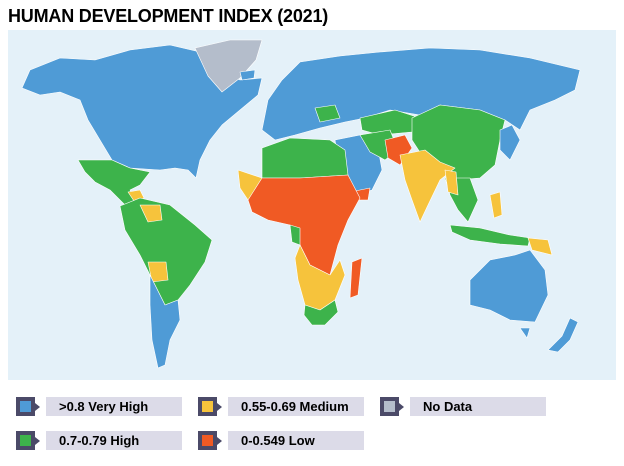  Describe the element at coordinates (356, 278) in the screenshot. I see `region-madagascar` at that location.